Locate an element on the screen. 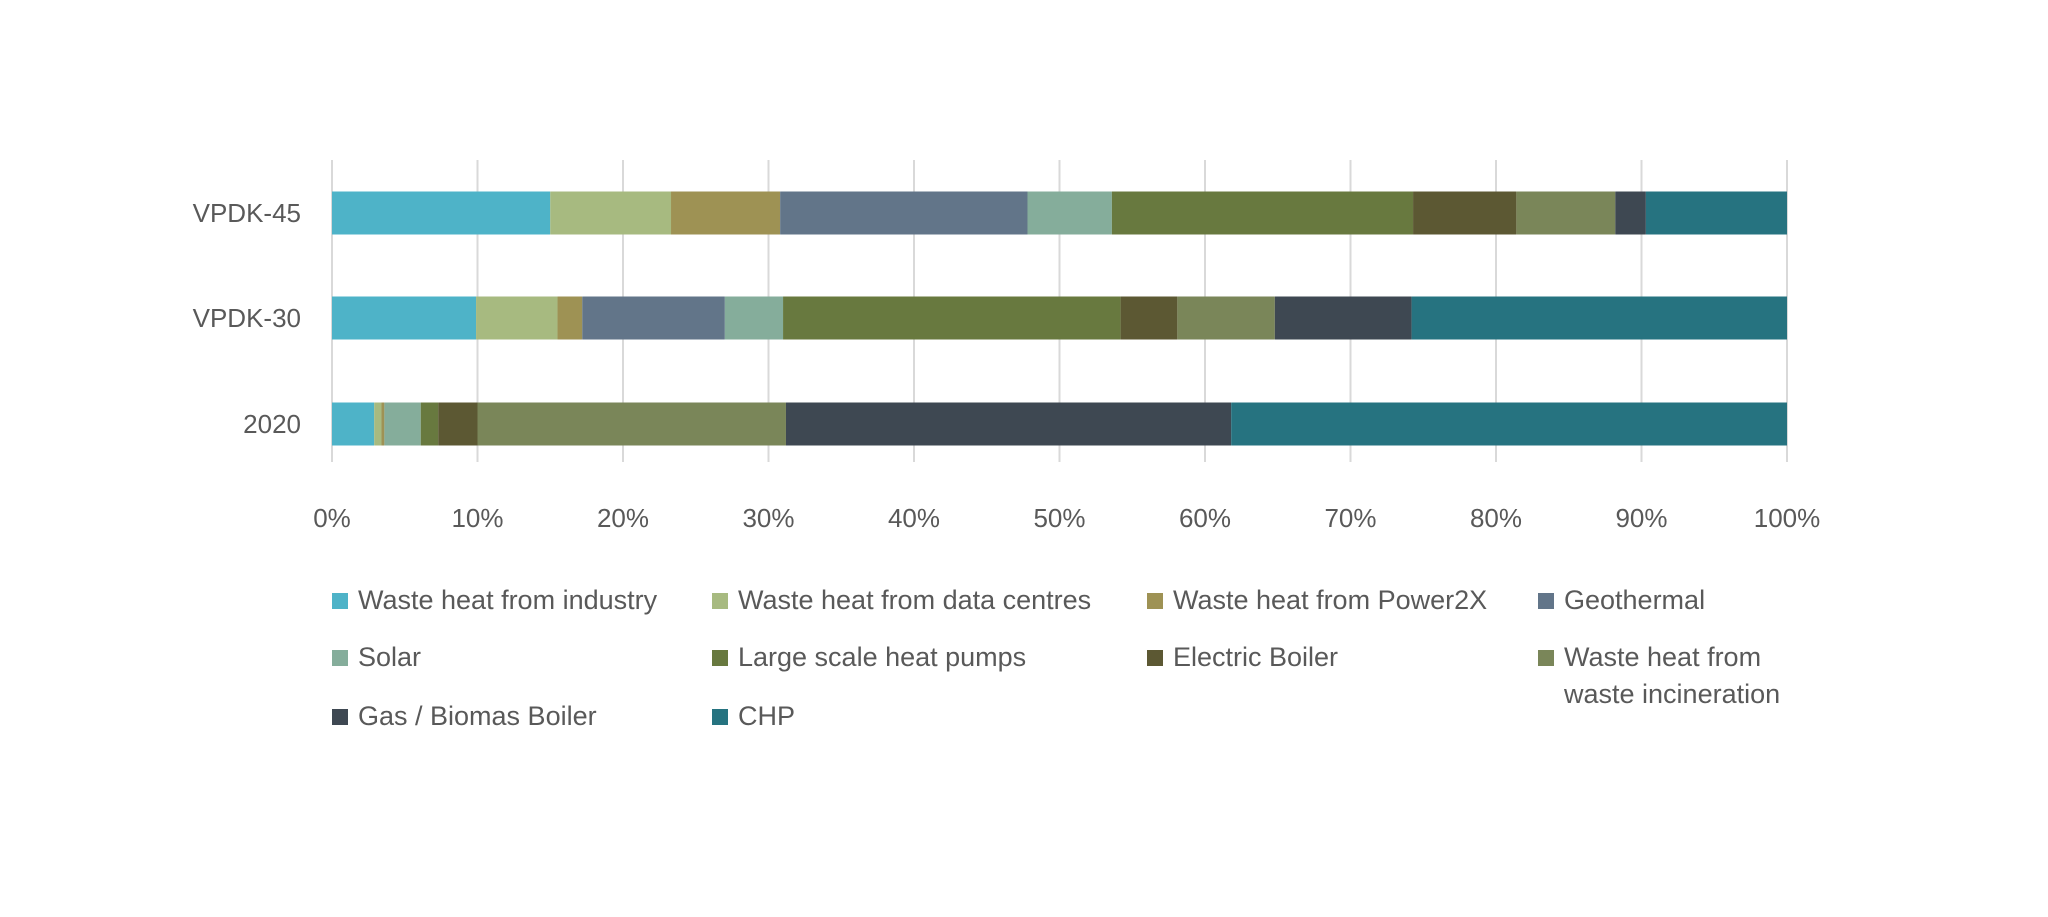  legend-item: Large scale heat pumps is located at coordinates (869, 657).